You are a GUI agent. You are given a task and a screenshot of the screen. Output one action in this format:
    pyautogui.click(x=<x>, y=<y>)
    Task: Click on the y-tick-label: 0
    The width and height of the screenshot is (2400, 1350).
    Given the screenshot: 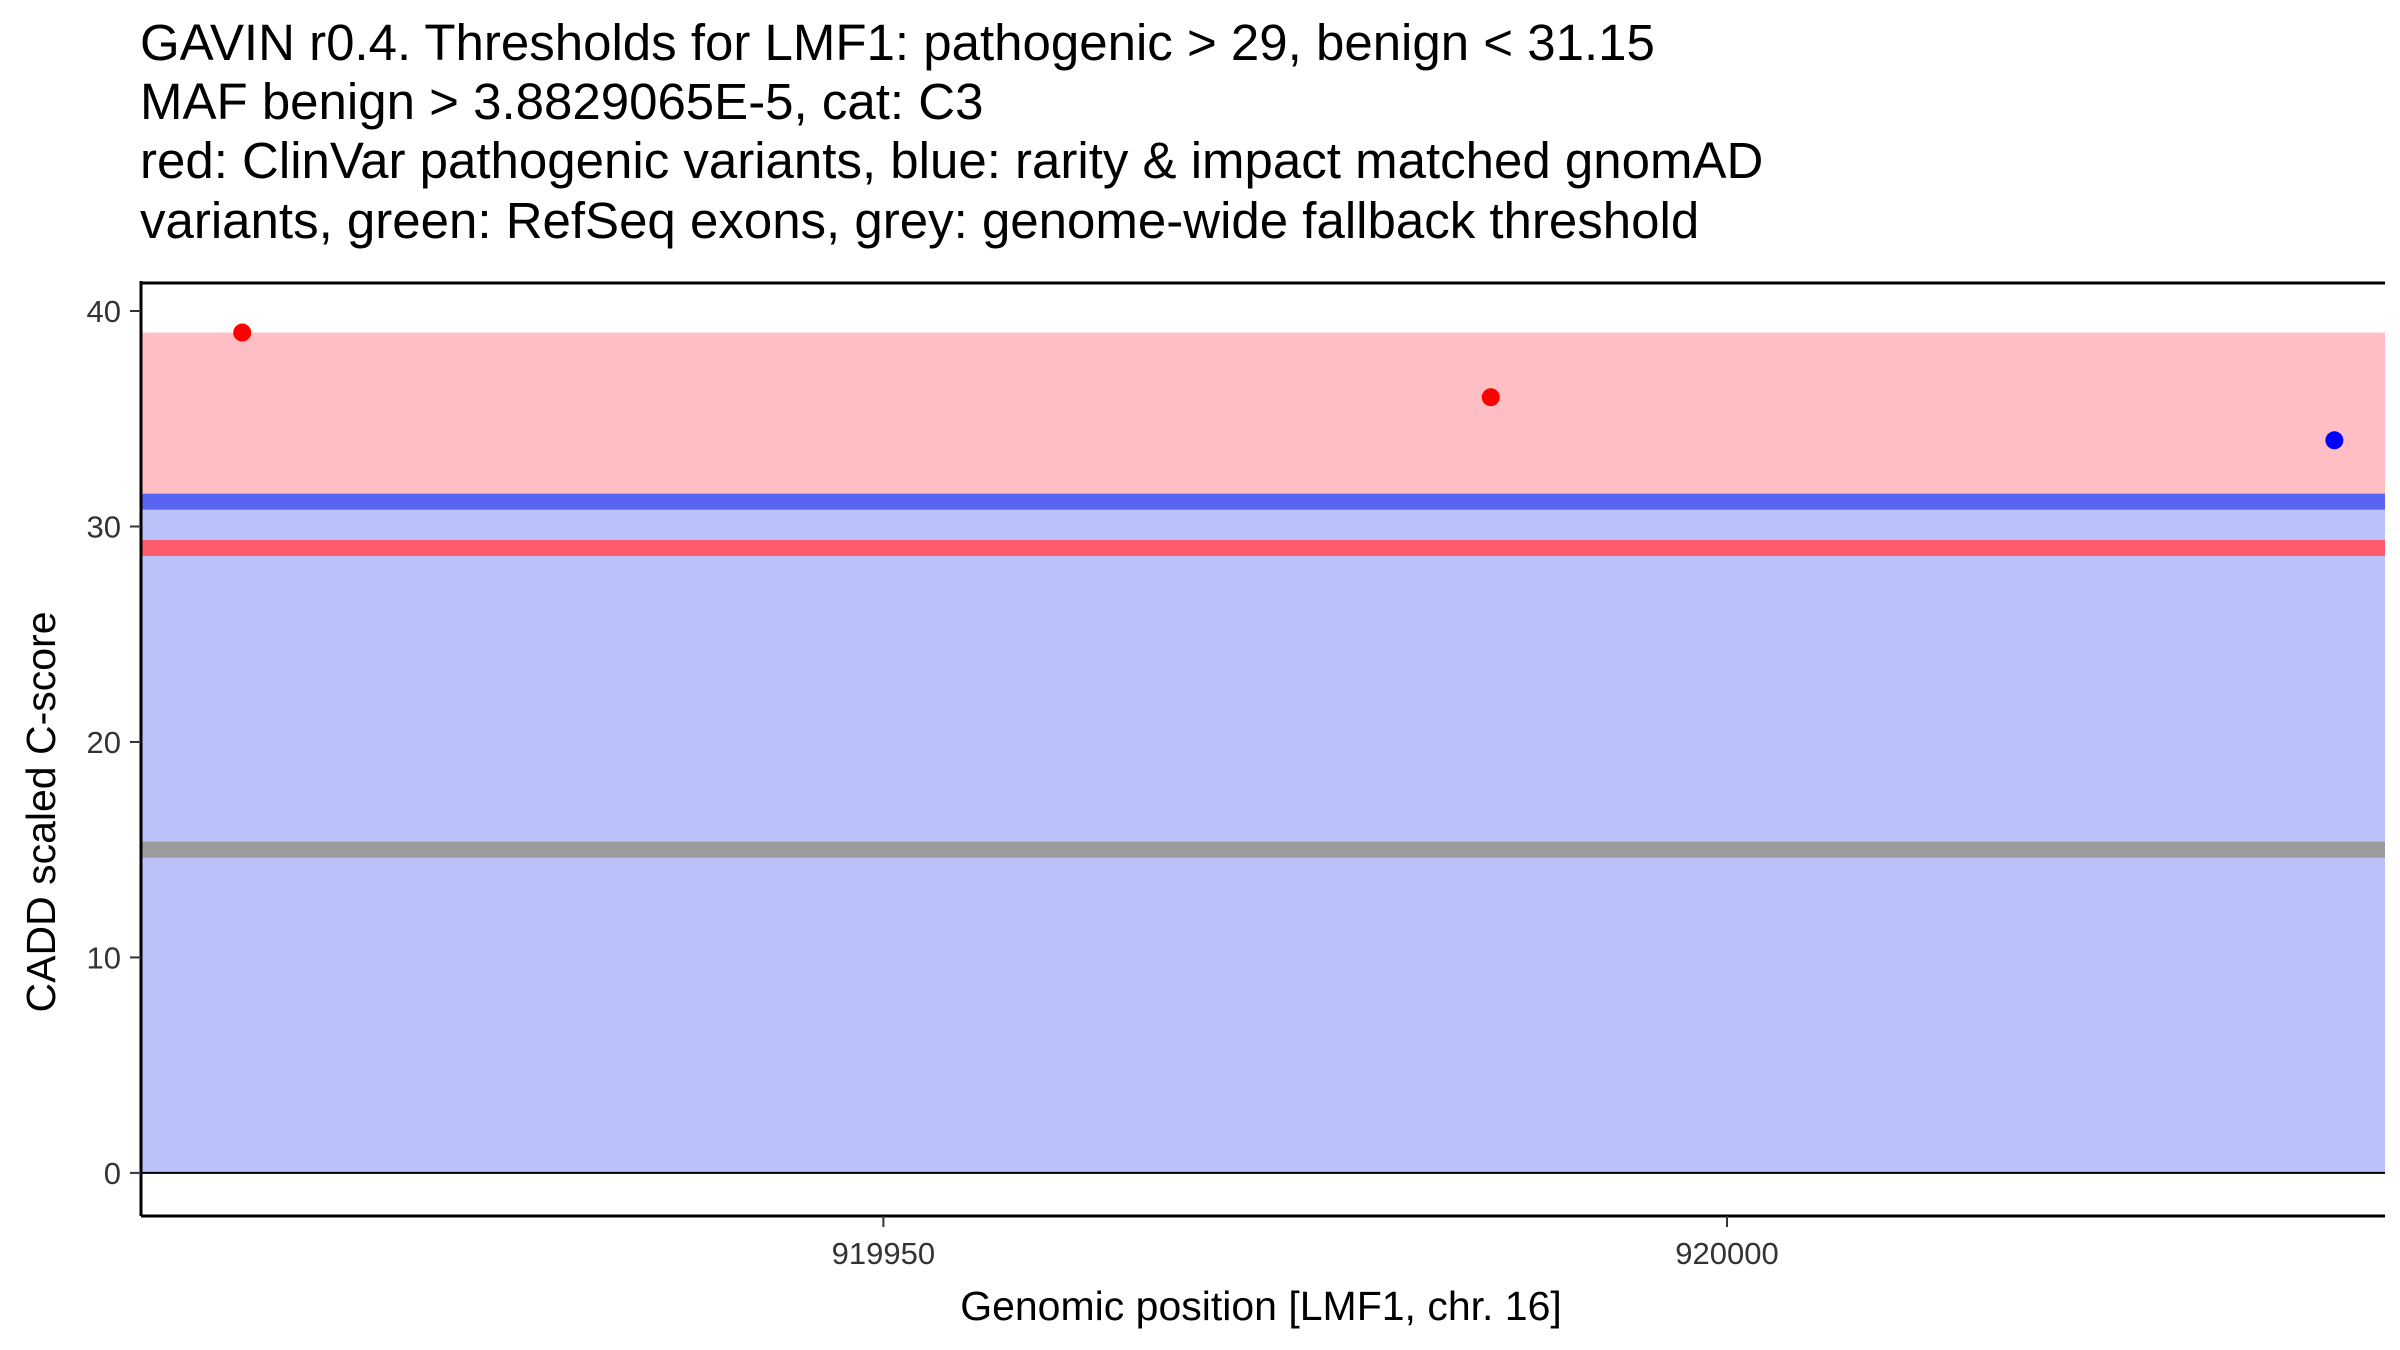 What is the action you would take?
    pyautogui.click(x=112, y=1173)
    